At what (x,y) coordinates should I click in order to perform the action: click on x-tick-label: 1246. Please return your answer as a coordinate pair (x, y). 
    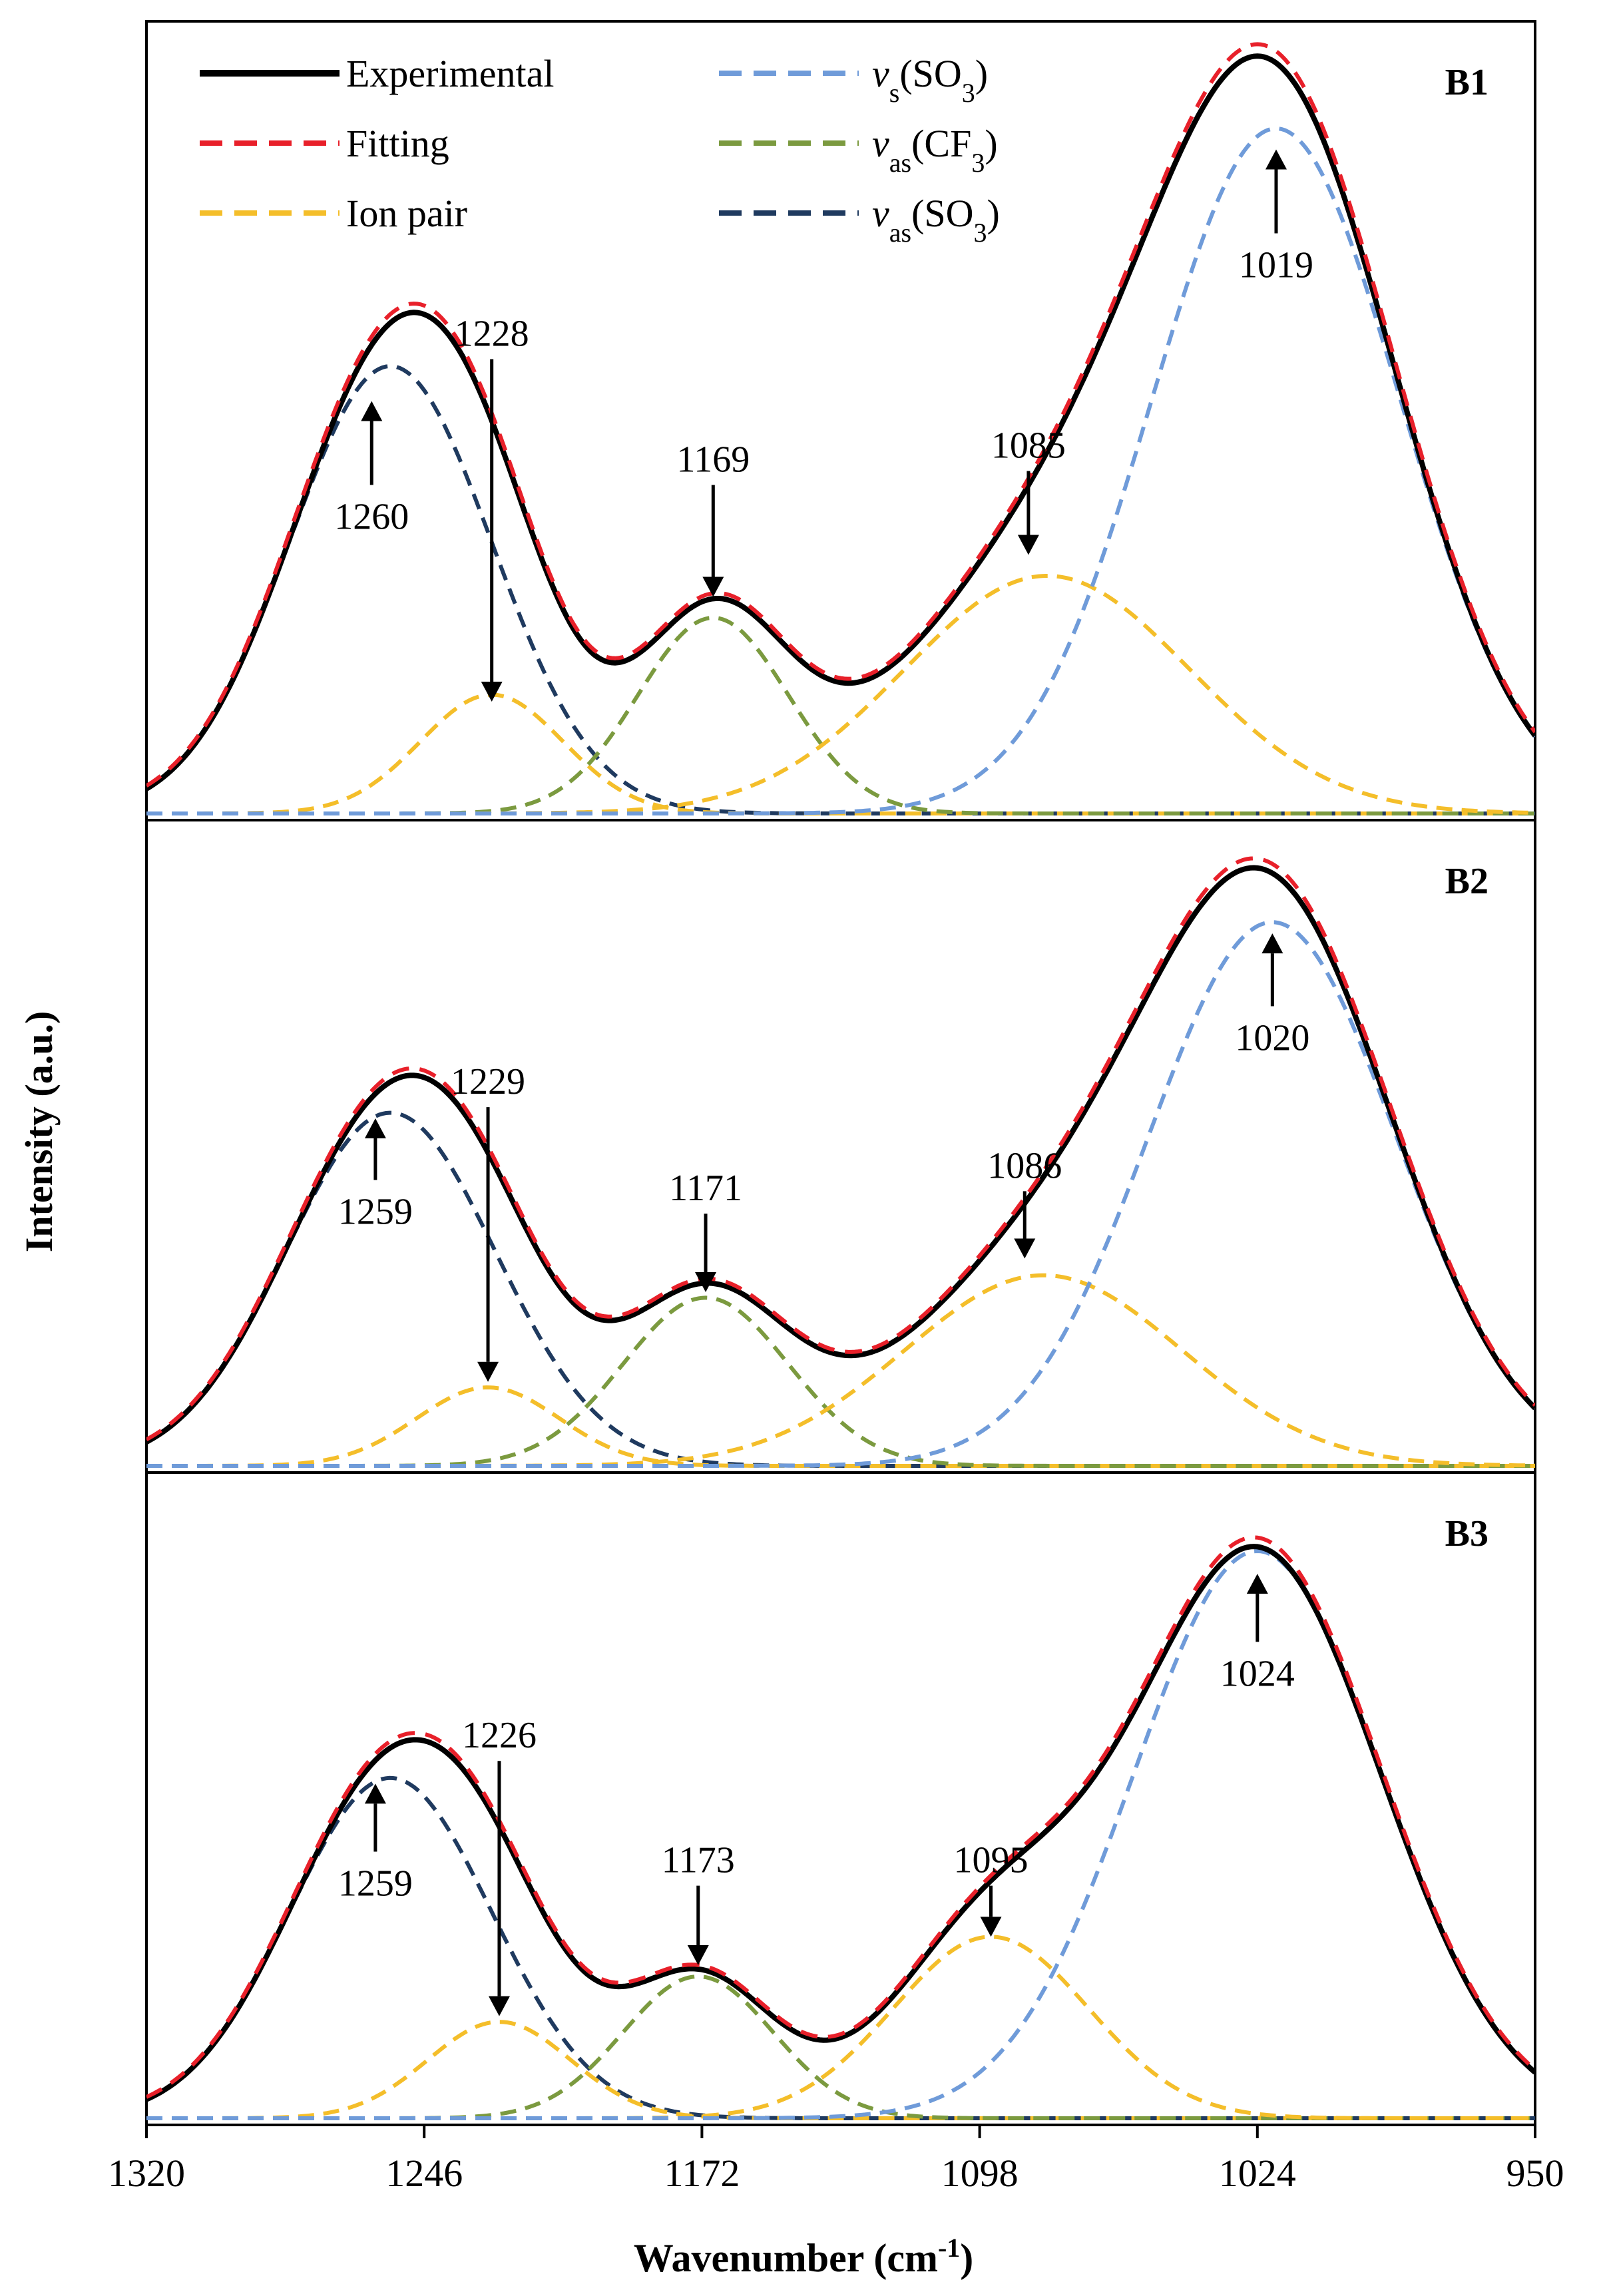
    Looking at the image, I should click on (424, 2173).